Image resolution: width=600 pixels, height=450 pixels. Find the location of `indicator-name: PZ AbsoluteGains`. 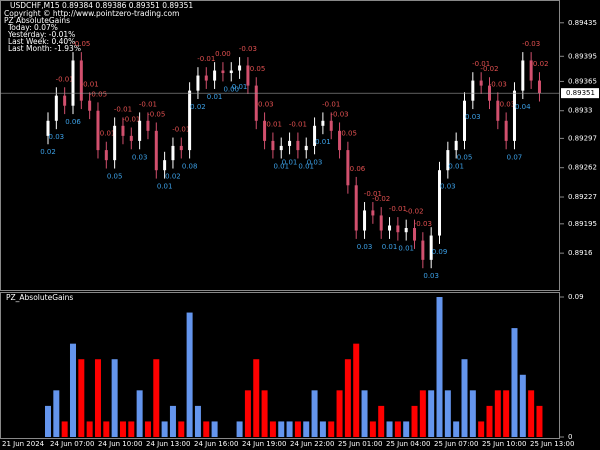

indicator-name: PZ AbsoluteGains is located at coordinates (37, 20).